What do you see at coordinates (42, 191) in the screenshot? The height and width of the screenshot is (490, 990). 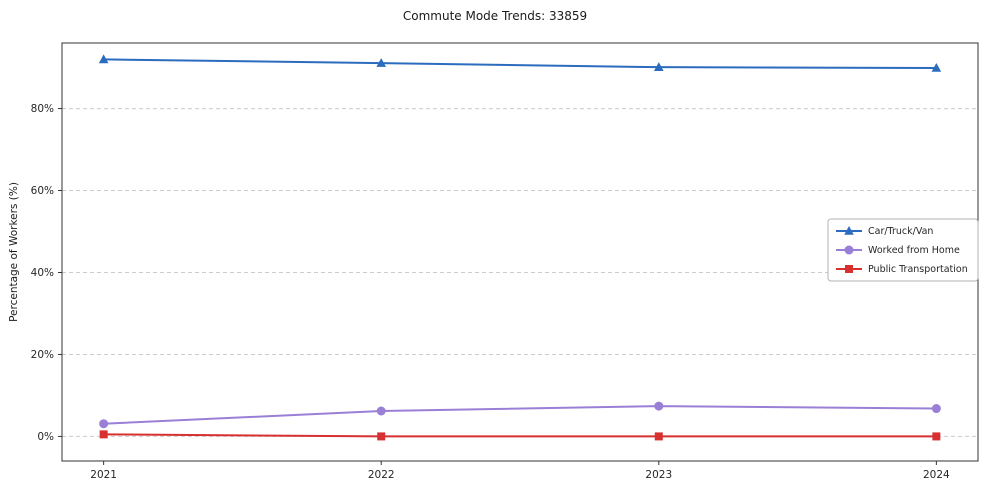 I see `y-tick-label: 60%` at bounding box center [42, 191].